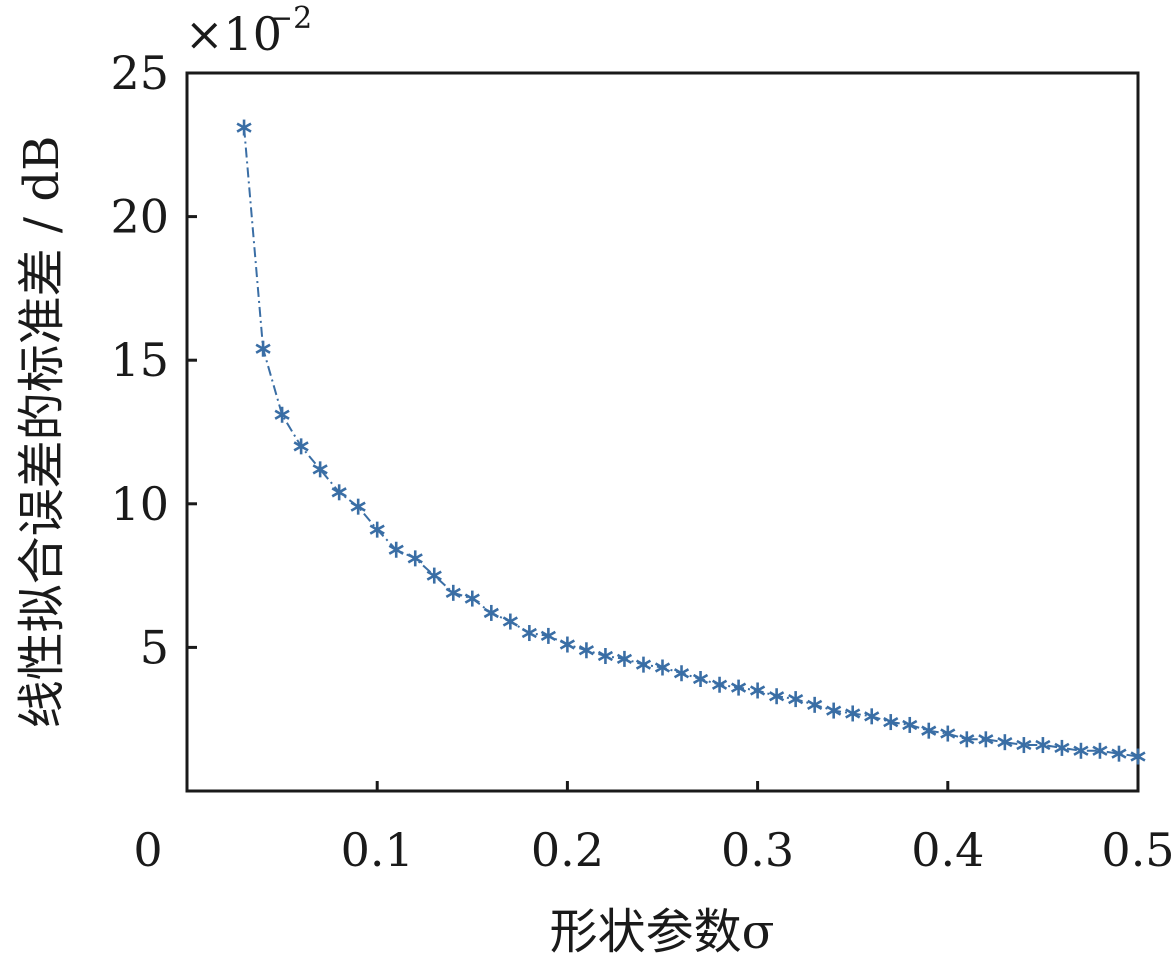 The width and height of the screenshot is (1175, 962). I want to click on y-multiplier-base: ×10, so click(233, 34).